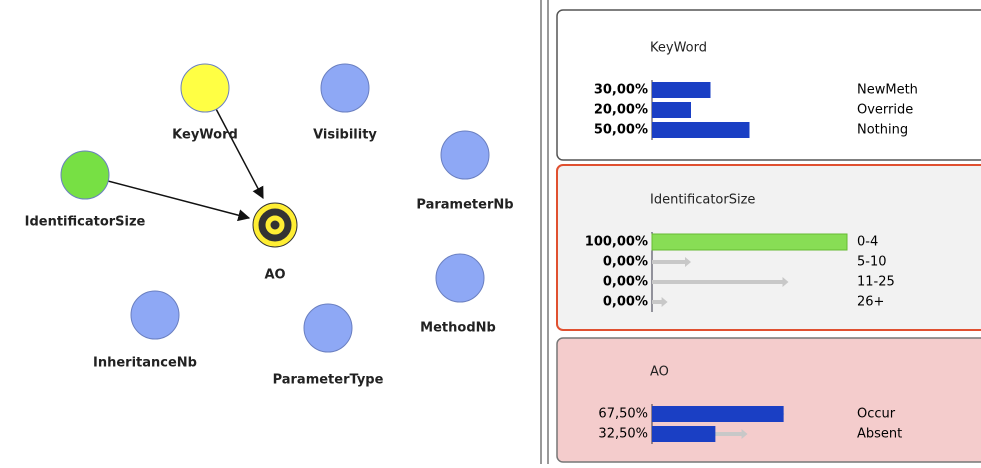  I want to click on state-label: 11-25, so click(876, 282).